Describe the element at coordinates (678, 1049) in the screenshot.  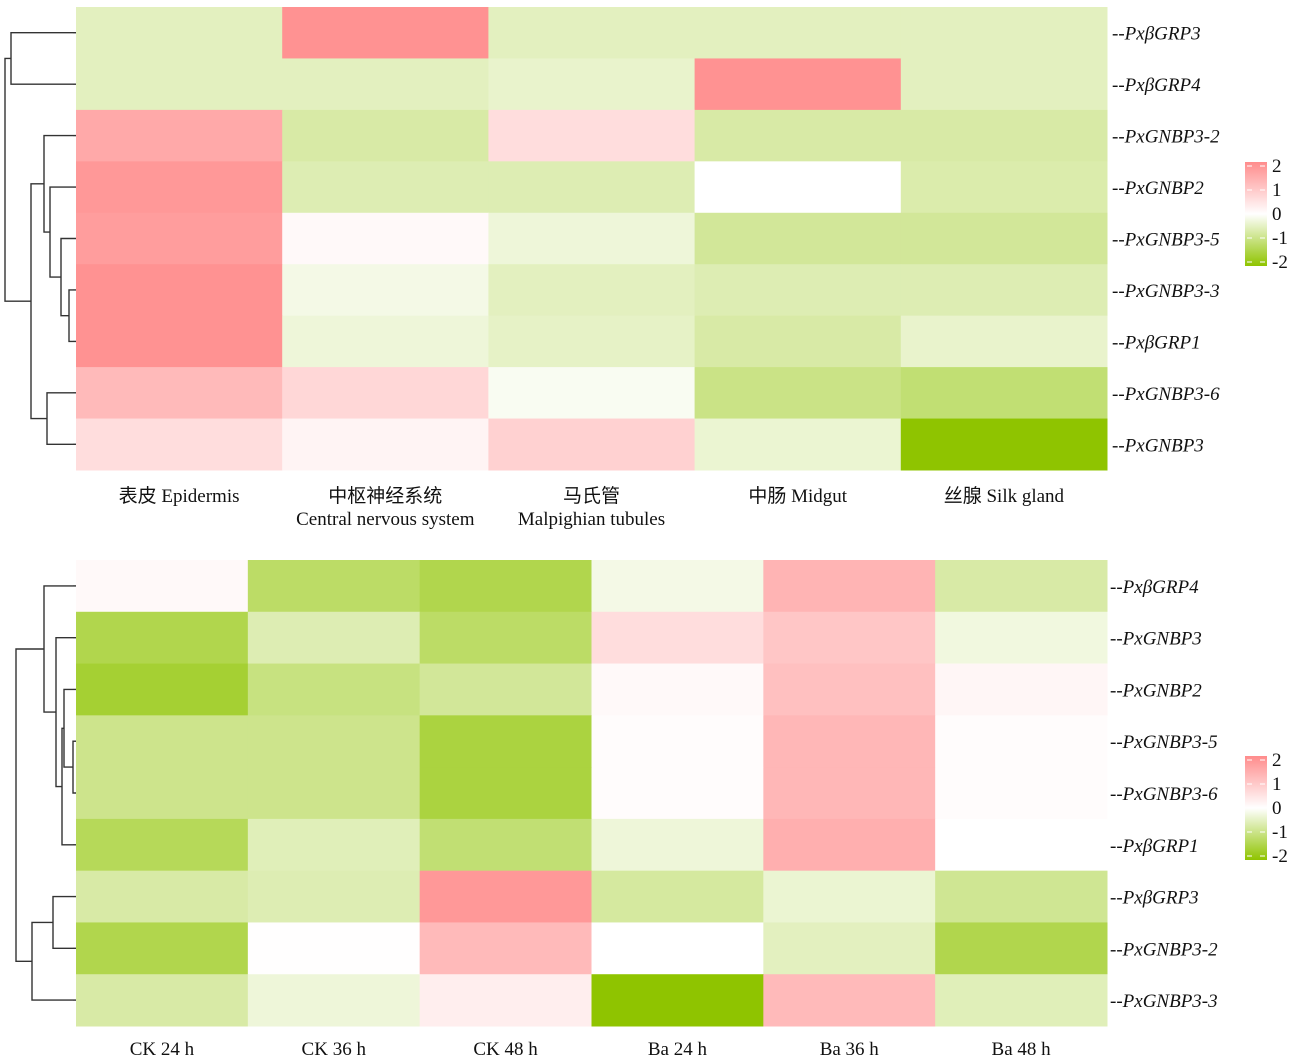
I see `column-label: Ba 24 h` at that location.